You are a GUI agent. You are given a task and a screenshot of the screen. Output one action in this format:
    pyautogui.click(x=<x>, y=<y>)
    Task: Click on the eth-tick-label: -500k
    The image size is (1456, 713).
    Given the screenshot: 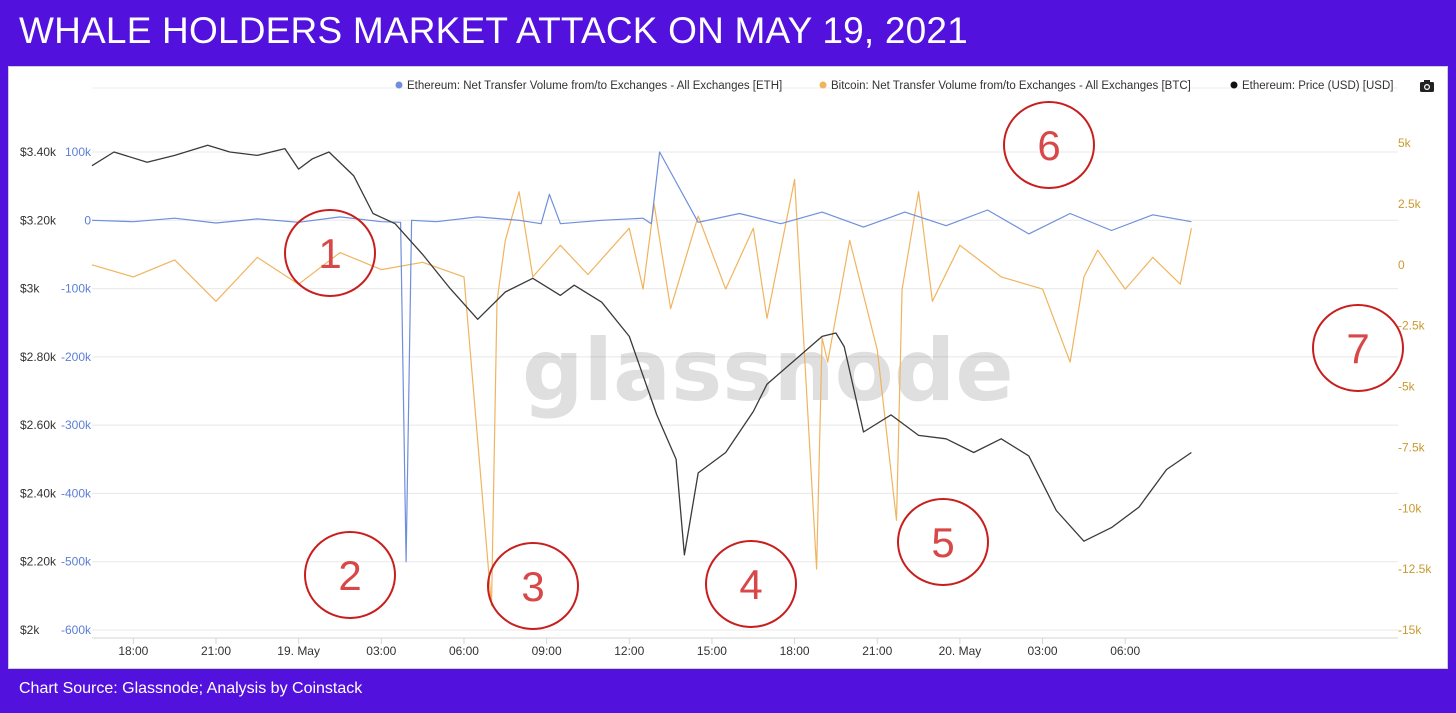 What is the action you would take?
    pyautogui.click(x=76, y=562)
    